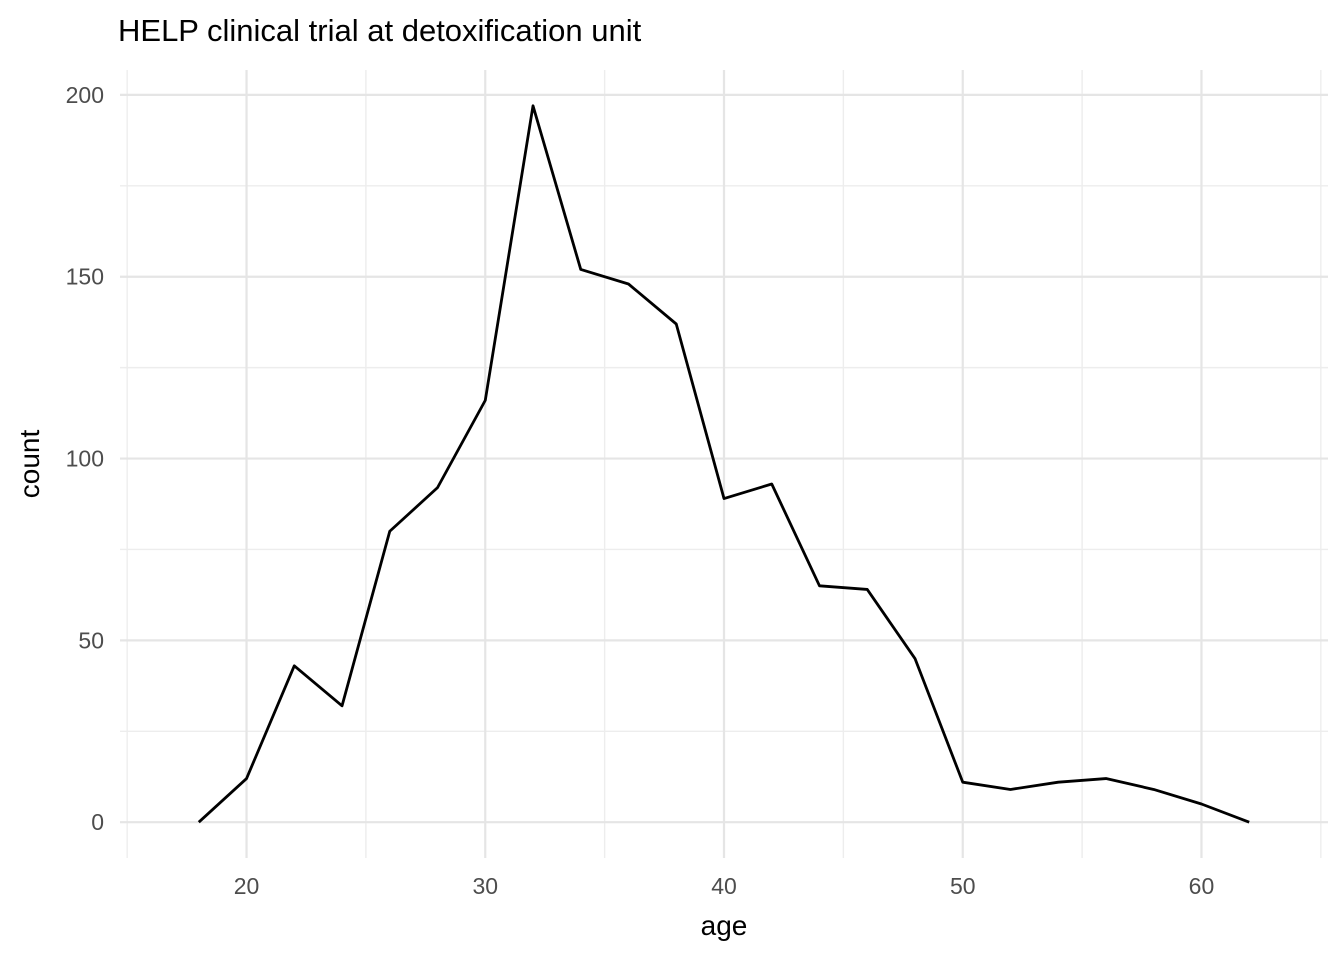 This screenshot has width=1344, height=960. What do you see at coordinates (485, 886) in the screenshot?
I see `x-axis-tick-label: 30` at bounding box center [485, 886].